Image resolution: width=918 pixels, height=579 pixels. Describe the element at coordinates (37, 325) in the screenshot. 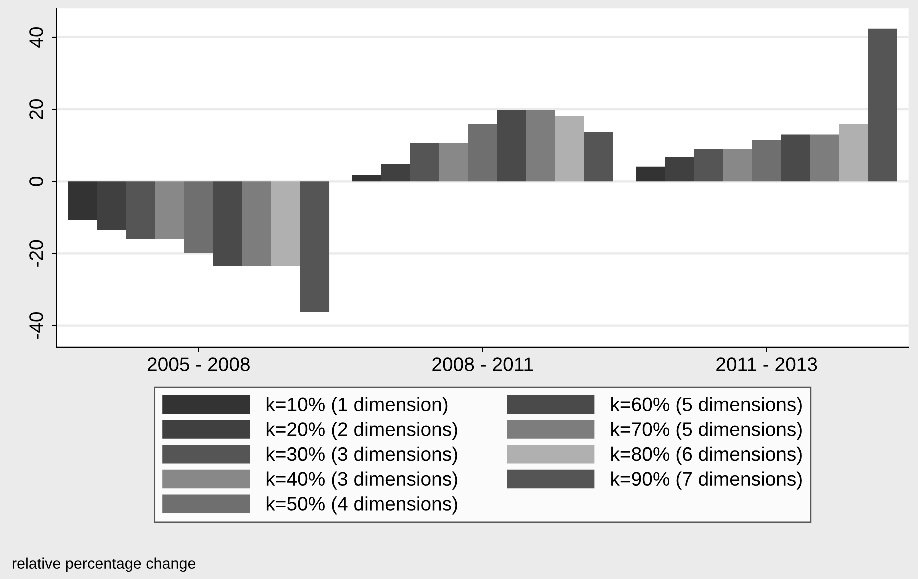

I see `y-tick-label: -40` at that location.